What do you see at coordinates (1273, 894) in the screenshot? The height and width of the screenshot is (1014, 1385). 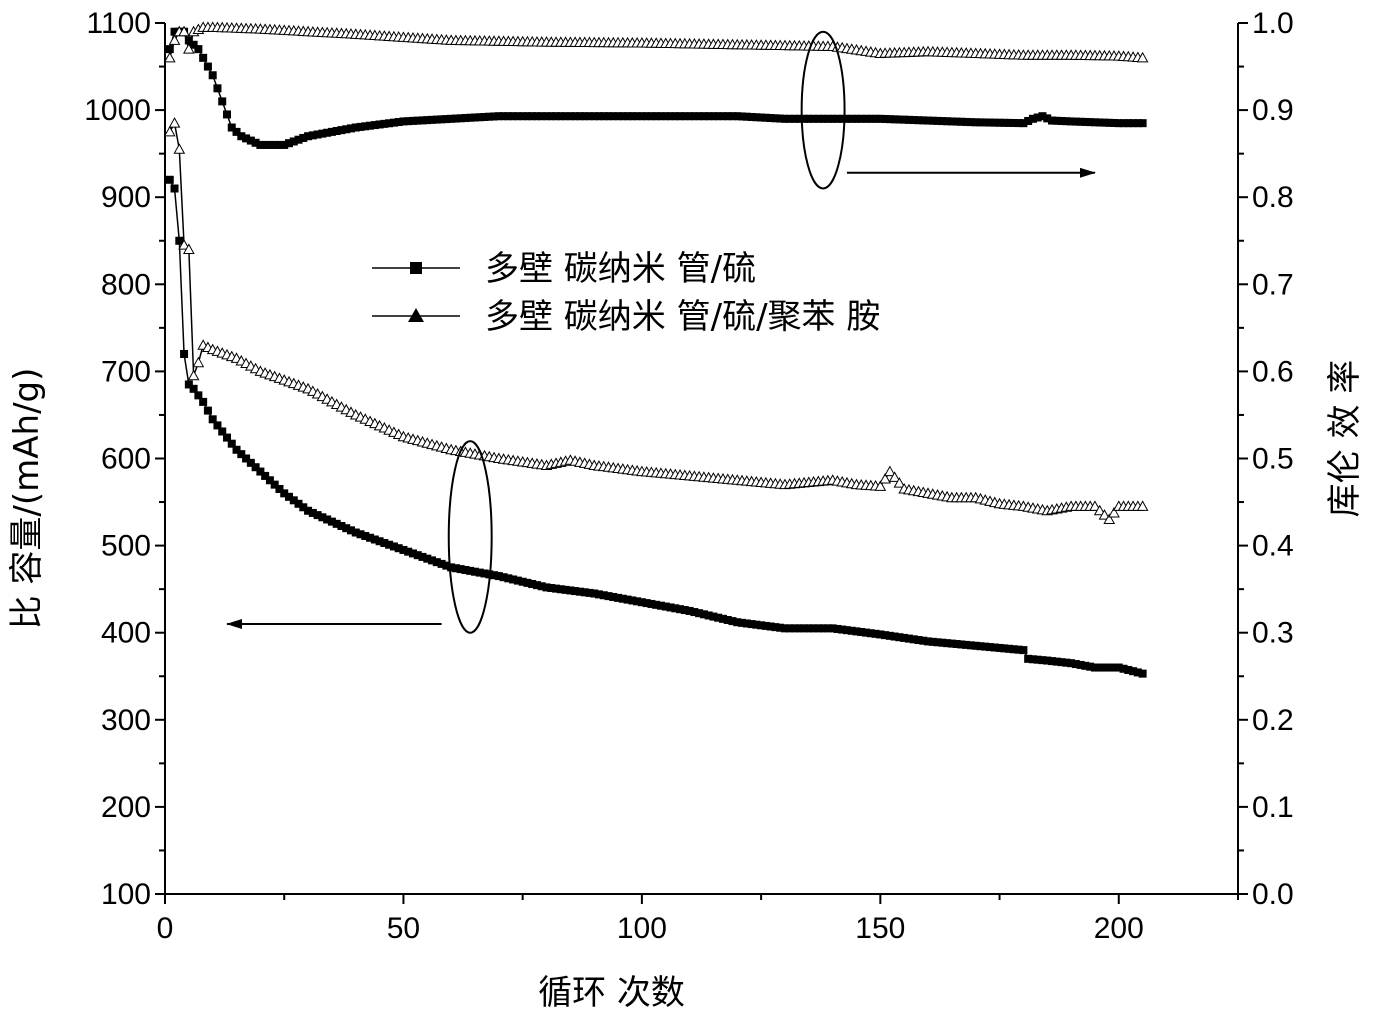 I see `y-right-tick-label: 0.0` at bounding box center [1273, 894].